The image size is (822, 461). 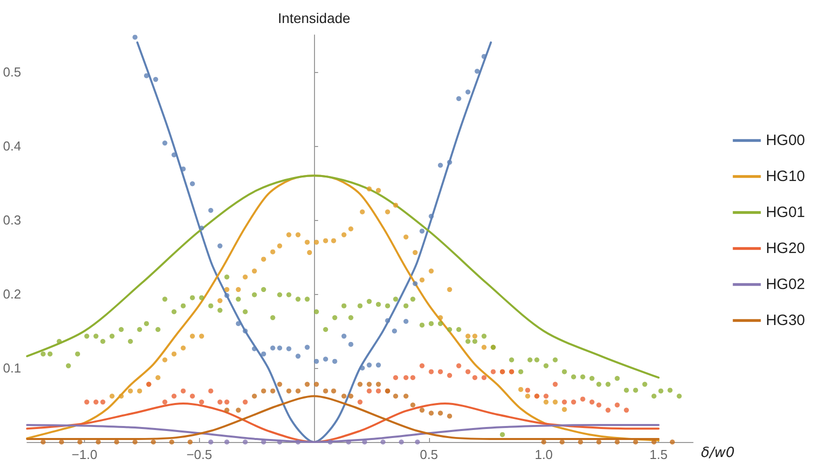 What do you see at coordinates (429, 454) in the screenshot?
I see `x-tick-label: 0.5` at bounding box center [429, 454].